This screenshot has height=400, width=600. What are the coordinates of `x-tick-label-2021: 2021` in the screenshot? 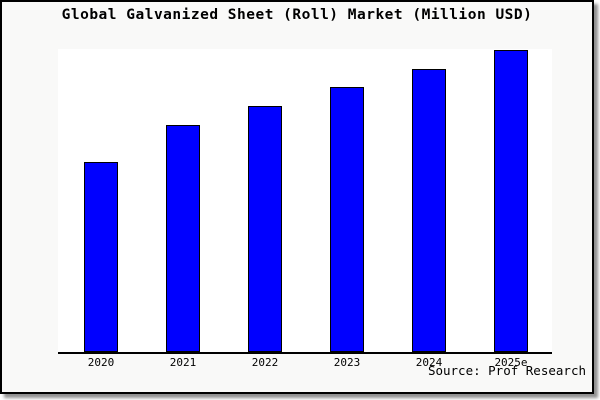 It's located at (183, 362).